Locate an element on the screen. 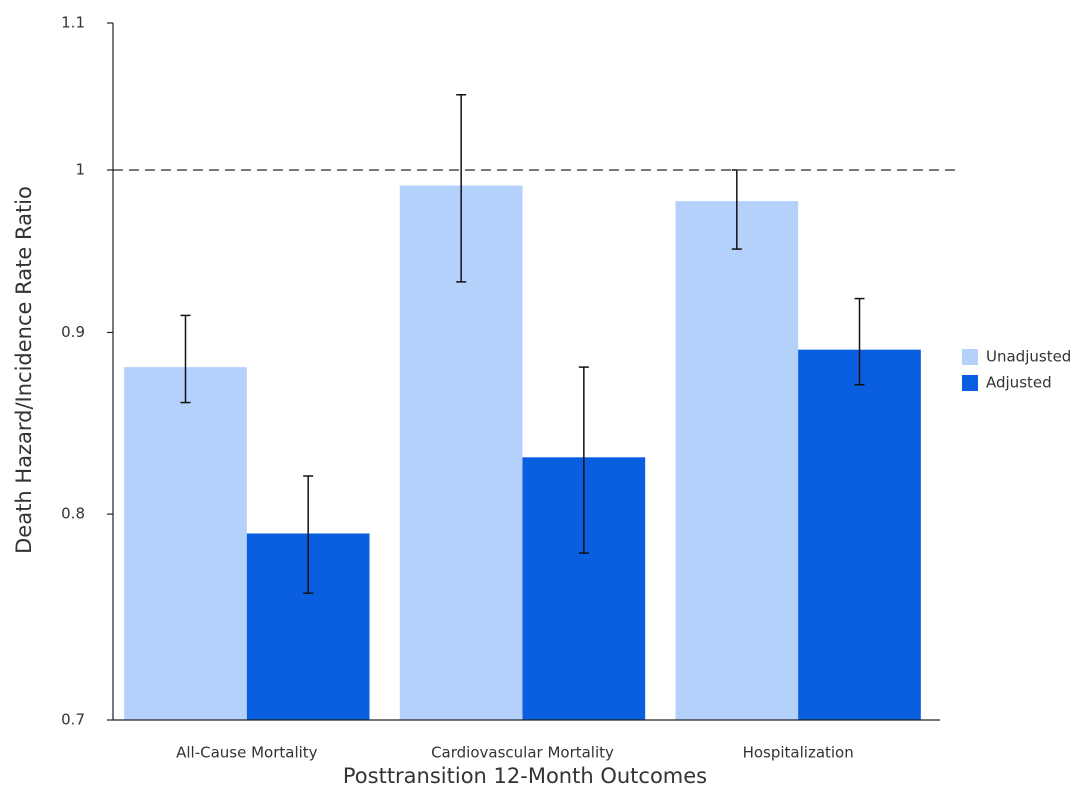 Image resolution: width=1092 pixels, height=808 pixels. x-tick-label: All-Cause Mortality is located at coordinates (247, 753).